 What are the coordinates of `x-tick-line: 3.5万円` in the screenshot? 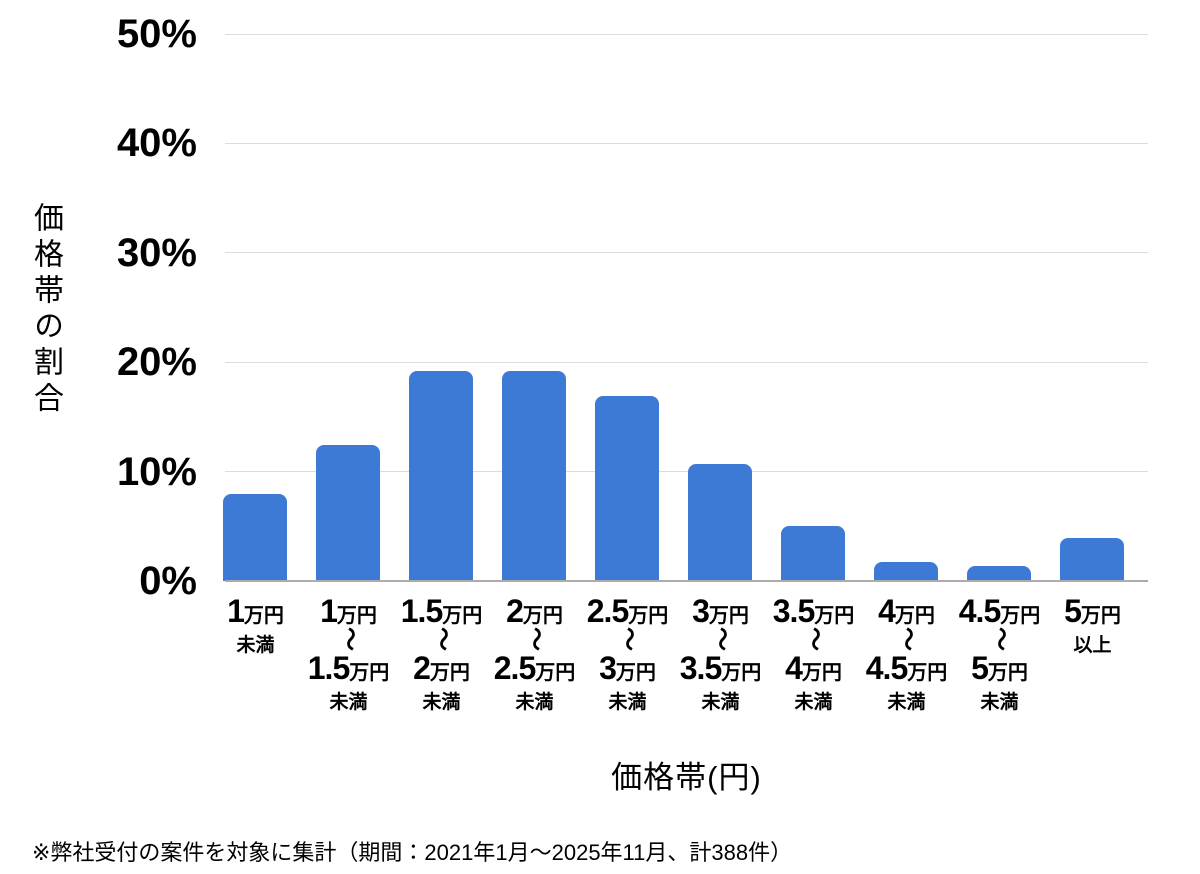 It's located at (720, 668).